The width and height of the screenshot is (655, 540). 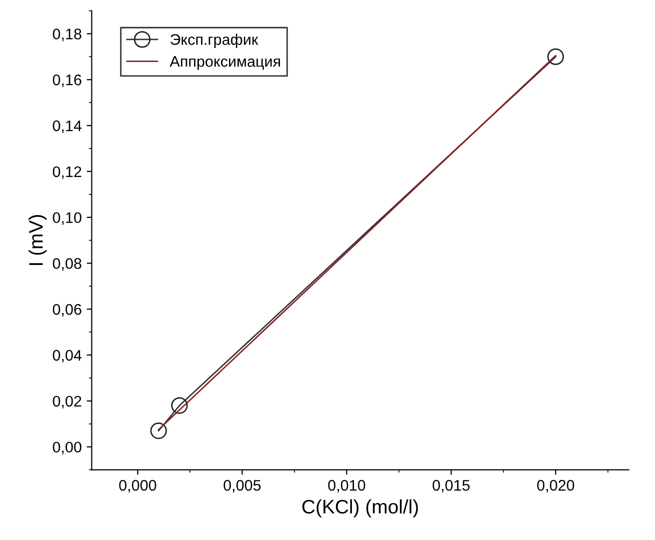 What do you see at coordinates (67, 448) in the screenshot?
I see `y-tick-label: 0,00` at bounding box center [67, 448].